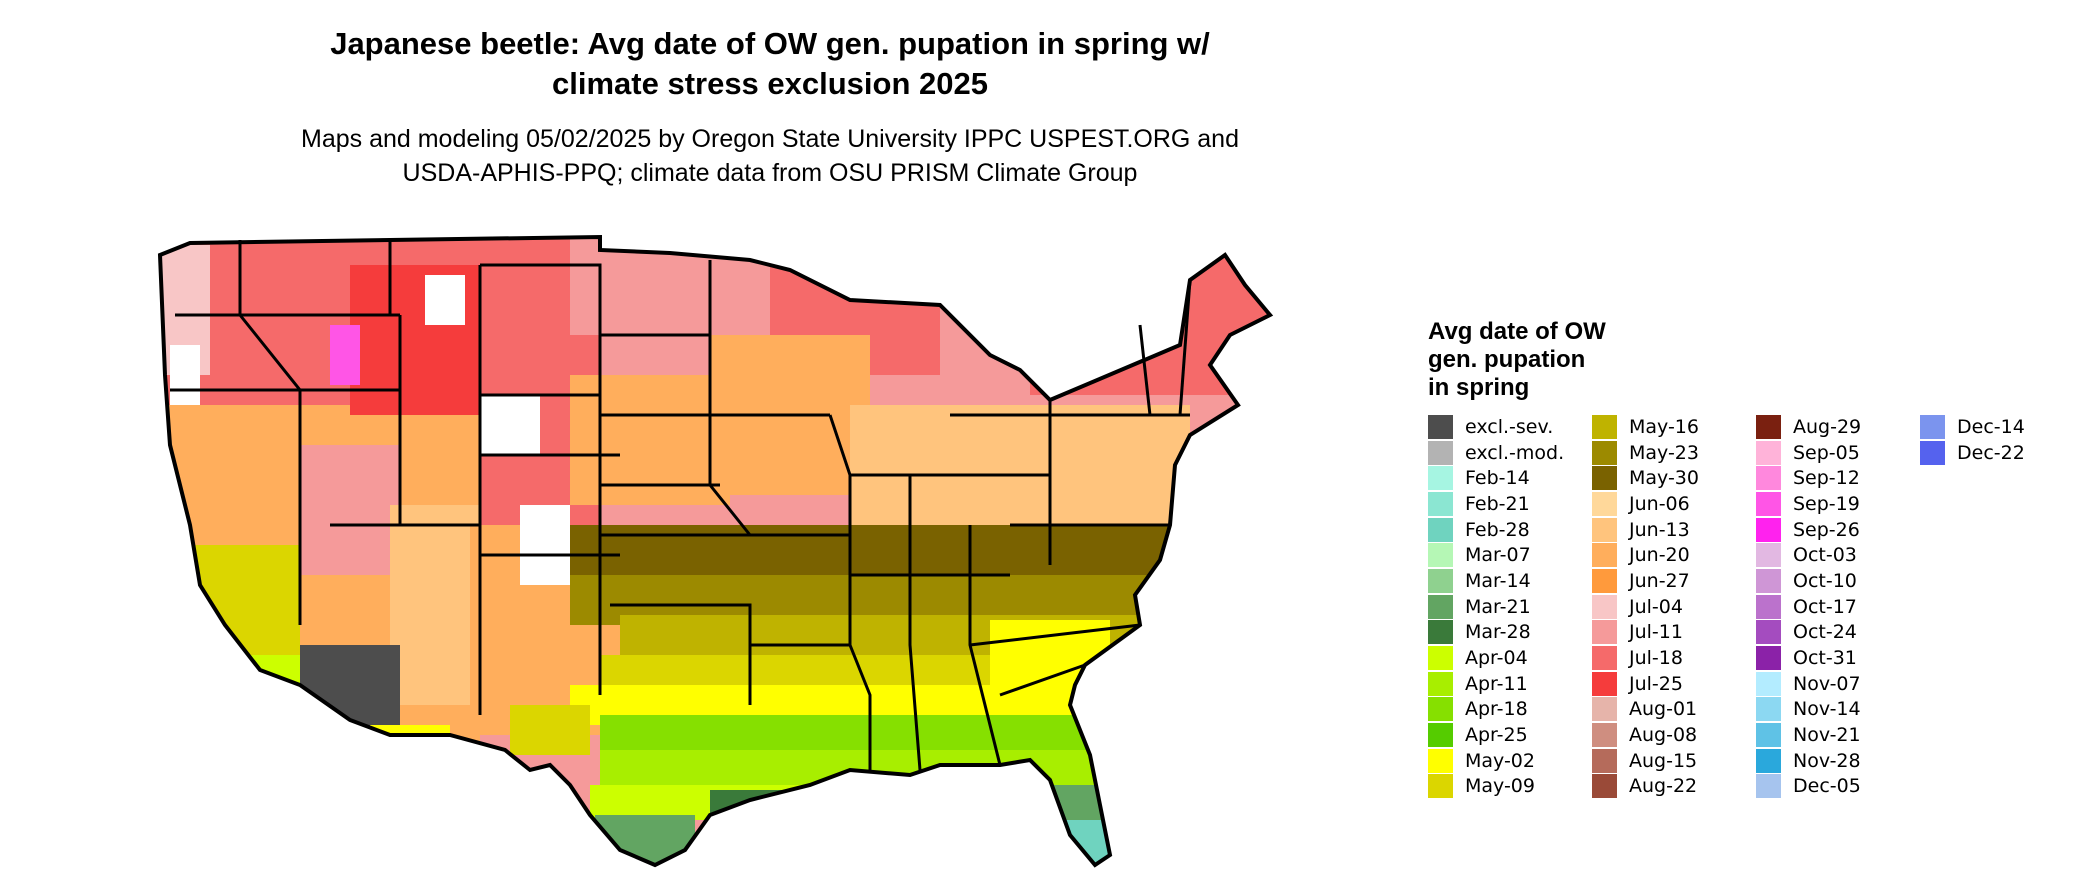 This screenshot has height=895, width=2100. I want to click on legend-item: Nov-14, so click(1833, 710).